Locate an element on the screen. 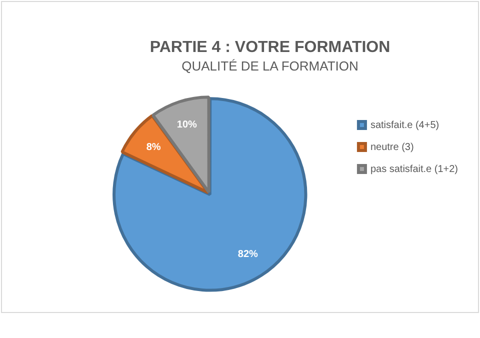 This screenshot has height=338, width=480. data-label: 82% is located at coordinates (248, 254).